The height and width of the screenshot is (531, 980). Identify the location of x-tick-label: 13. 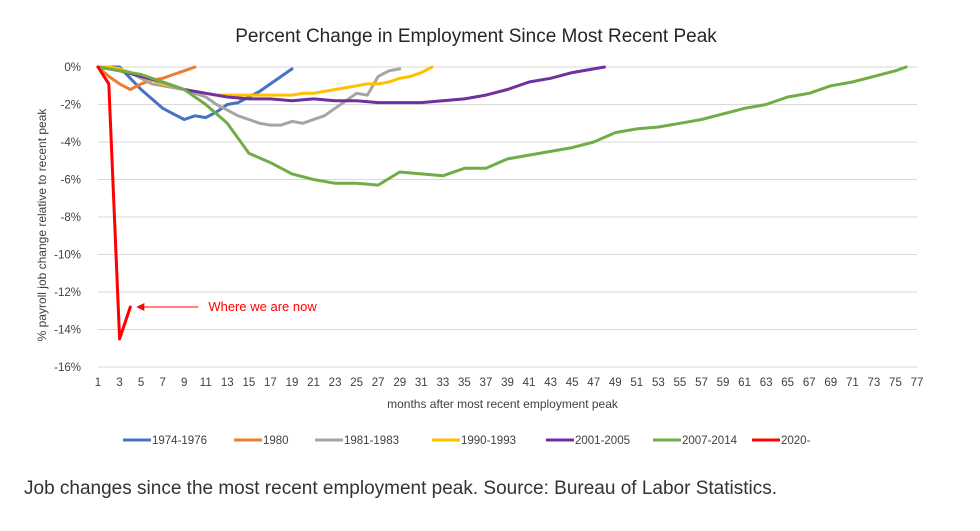
(227, 383).